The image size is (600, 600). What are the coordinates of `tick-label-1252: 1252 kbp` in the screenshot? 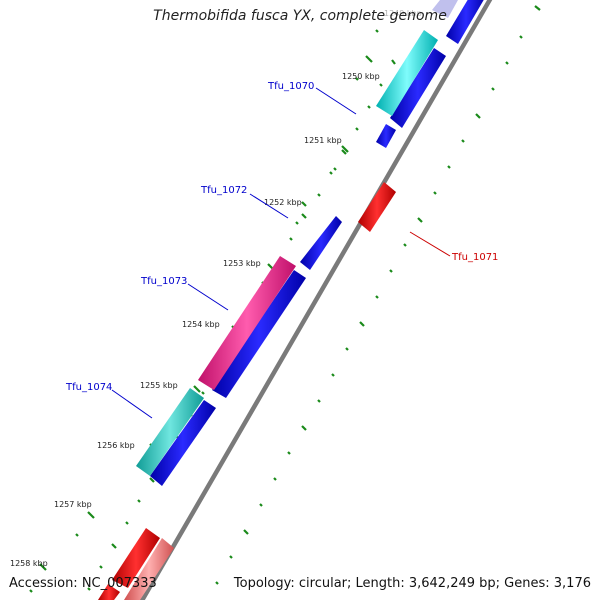 It's located at (283, 202).